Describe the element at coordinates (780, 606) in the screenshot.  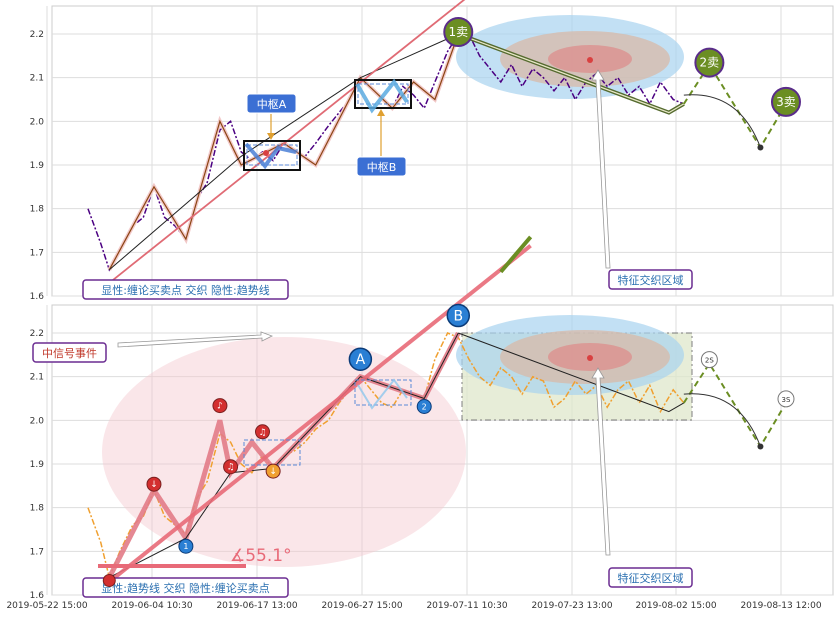
I see `x-tick-label-7: 2019-08-13 12:00` at that location.